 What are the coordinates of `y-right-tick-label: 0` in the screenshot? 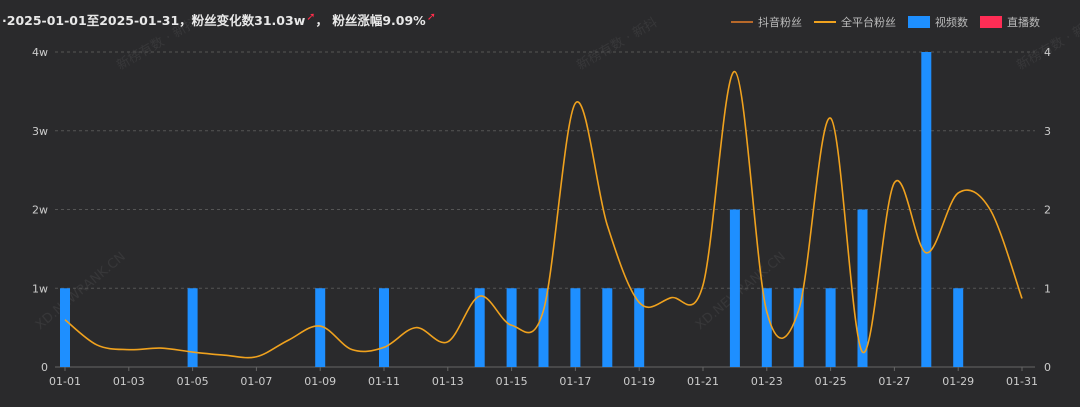 It's located at (1047, 367).